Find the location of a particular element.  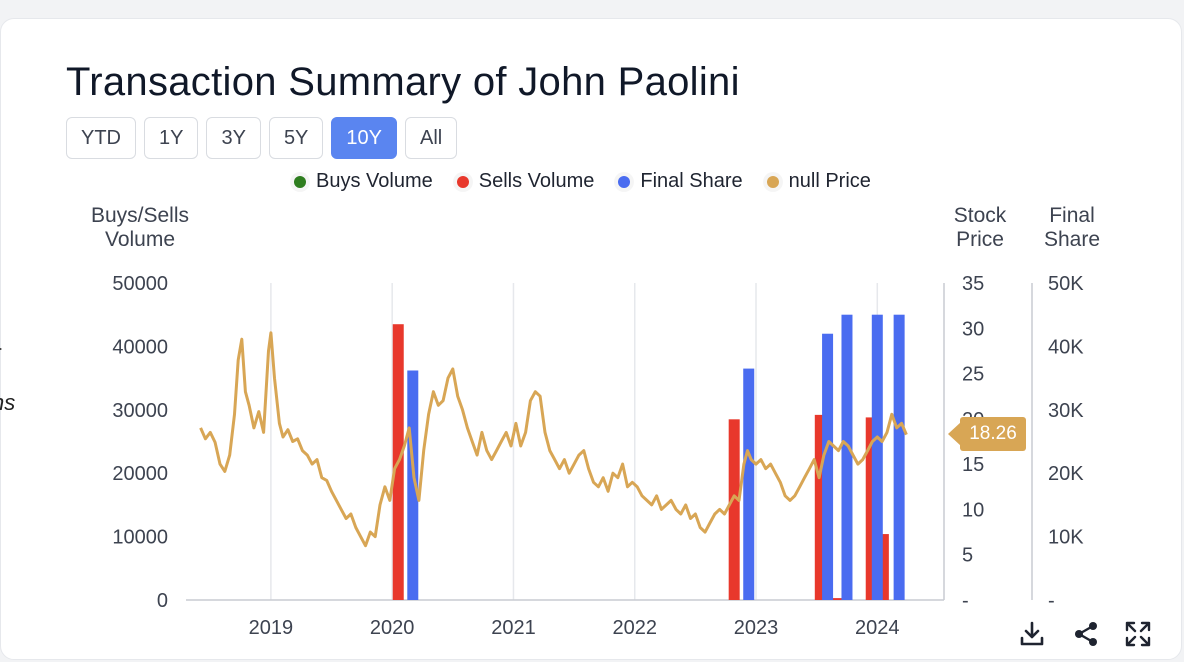

share-tick-label: 40K is located at coordinates (1066, 347).